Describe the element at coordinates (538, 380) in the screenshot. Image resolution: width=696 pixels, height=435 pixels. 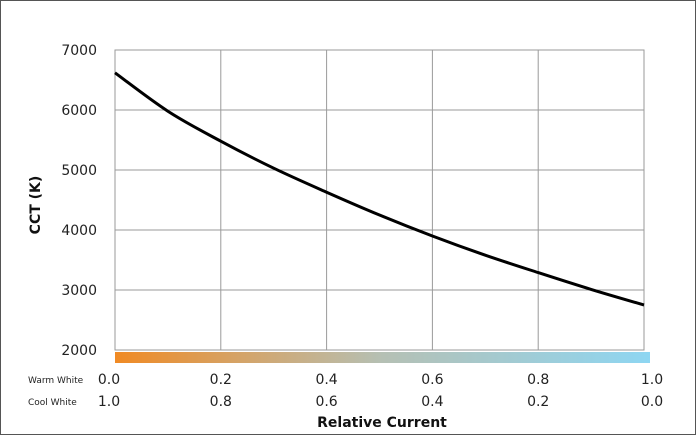
I see `warm-white-tick-4: 0.8` at that location.